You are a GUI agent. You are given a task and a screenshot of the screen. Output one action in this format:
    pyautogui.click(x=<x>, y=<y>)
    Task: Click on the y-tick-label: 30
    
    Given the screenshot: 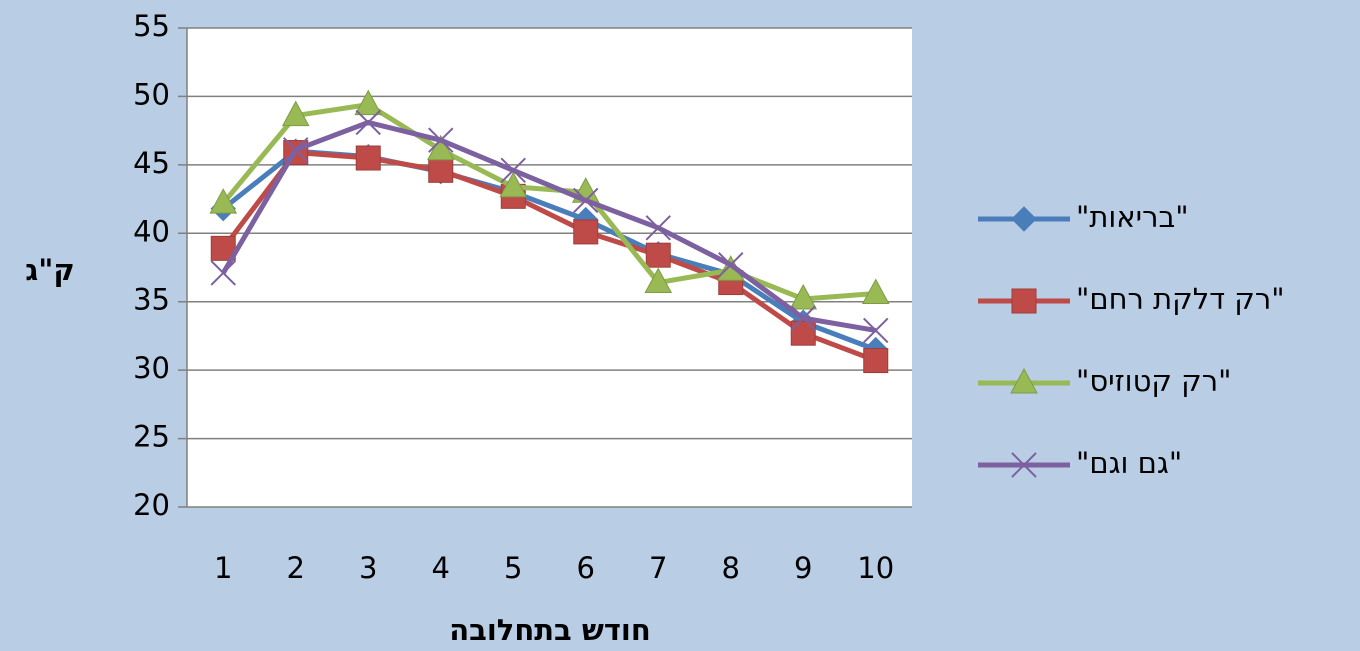 What is the action you would take?
    pyautogui.click(x=151, y=368)
    